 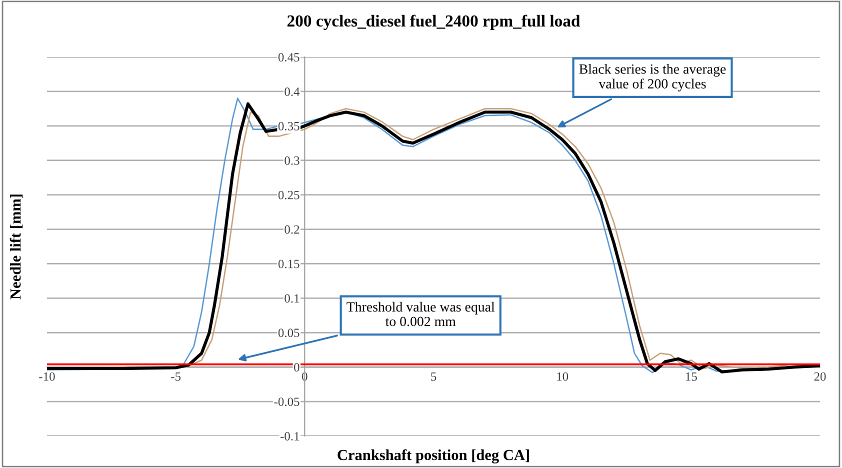 What do you see at coordinates (433, 456) in the screenshot?
I see `x-axis-title: Crankshaft position [deg CA]` at bounding box center [433, 456].